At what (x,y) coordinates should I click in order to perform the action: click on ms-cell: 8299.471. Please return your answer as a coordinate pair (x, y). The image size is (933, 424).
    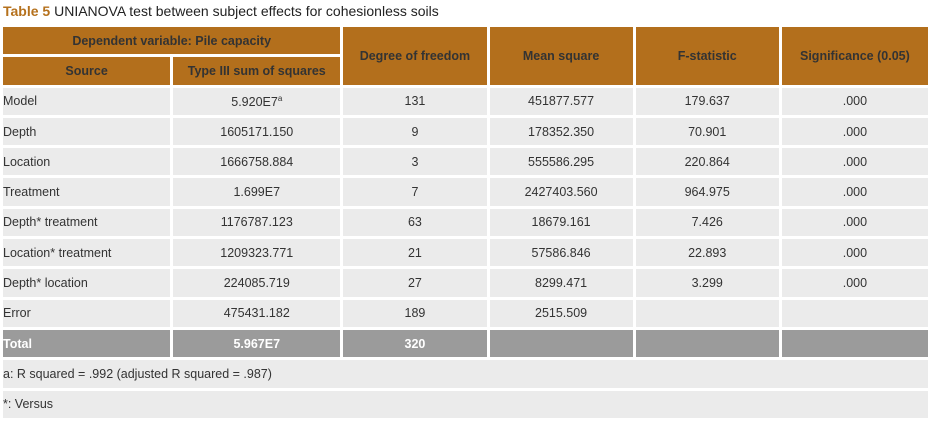
    Looking at the image, I should click on (561, 283).